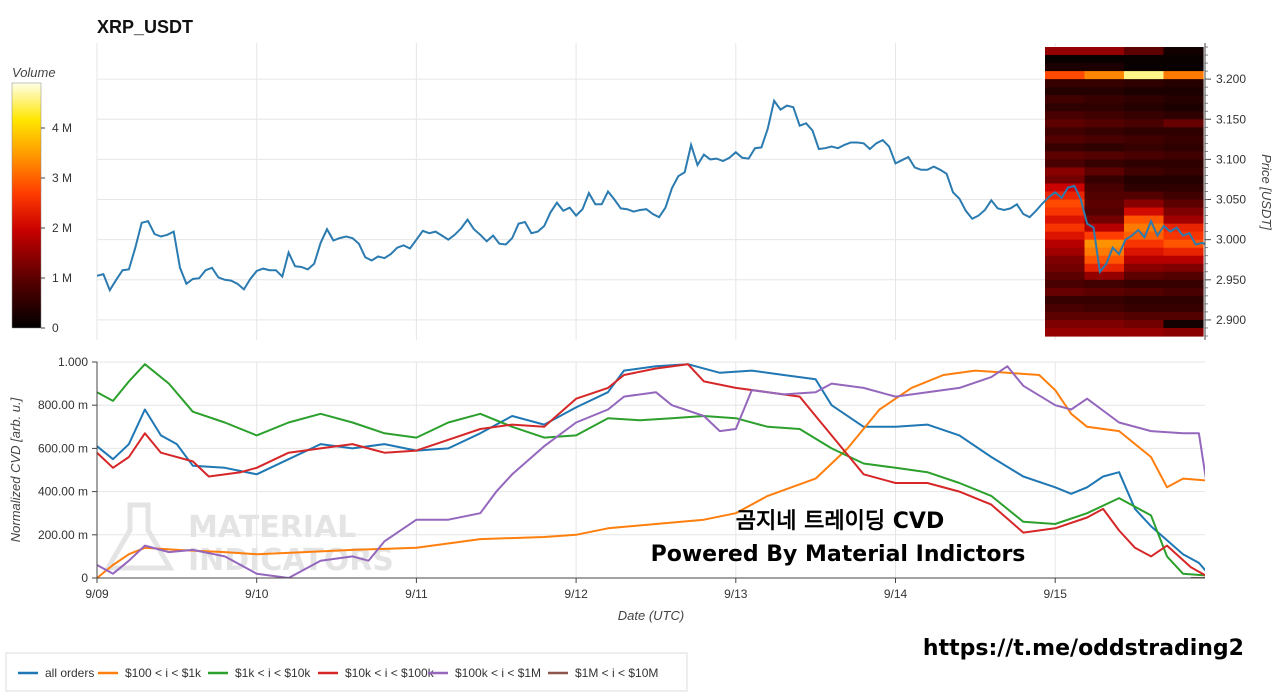  I want to click on legend, so click(346, 672).